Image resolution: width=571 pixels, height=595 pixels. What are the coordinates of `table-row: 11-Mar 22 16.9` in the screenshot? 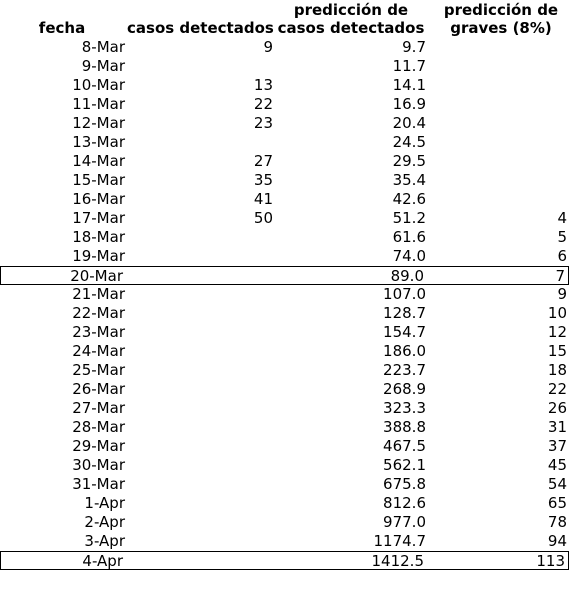 It's located at (285, 104).